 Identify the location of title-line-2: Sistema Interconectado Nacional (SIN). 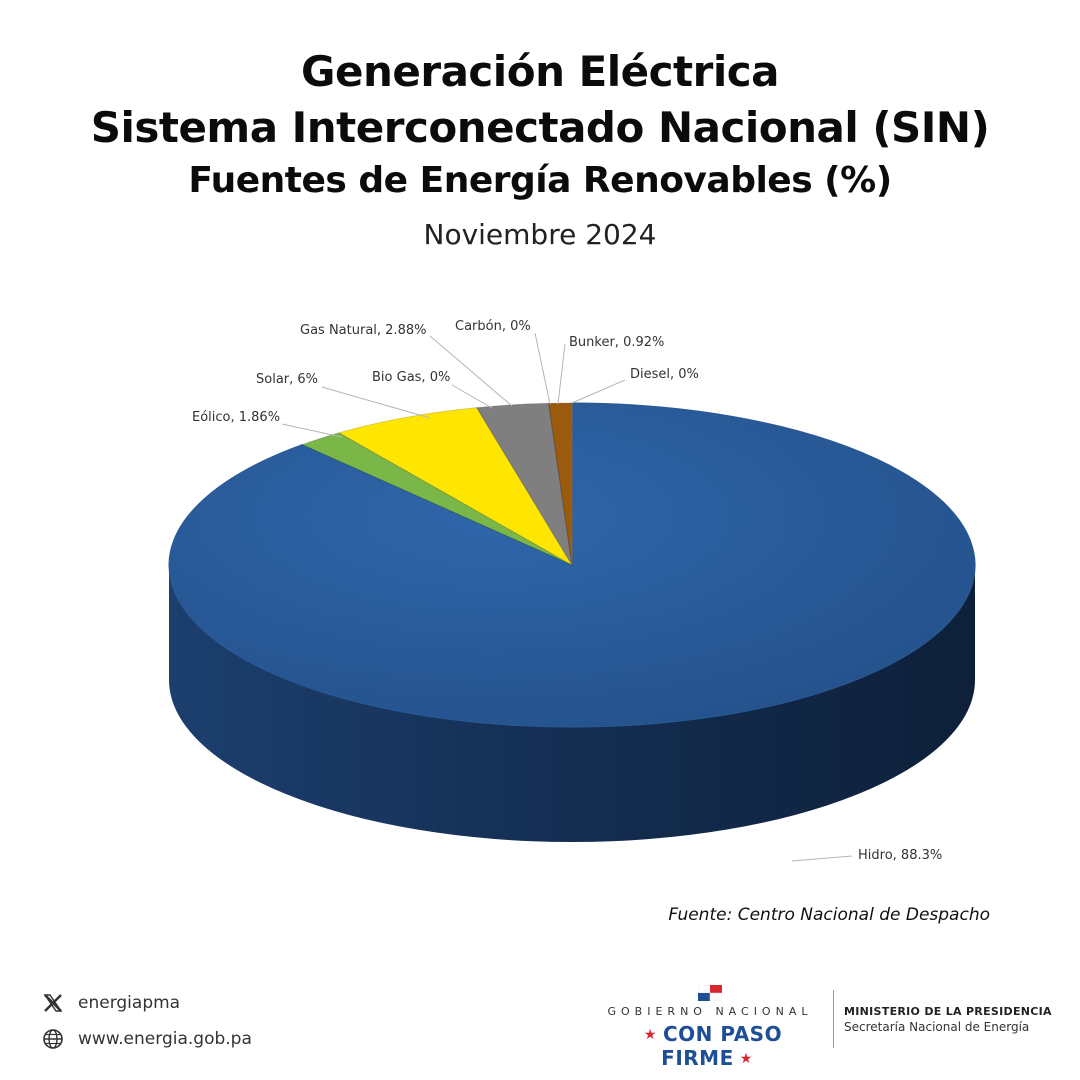
(540, 127).